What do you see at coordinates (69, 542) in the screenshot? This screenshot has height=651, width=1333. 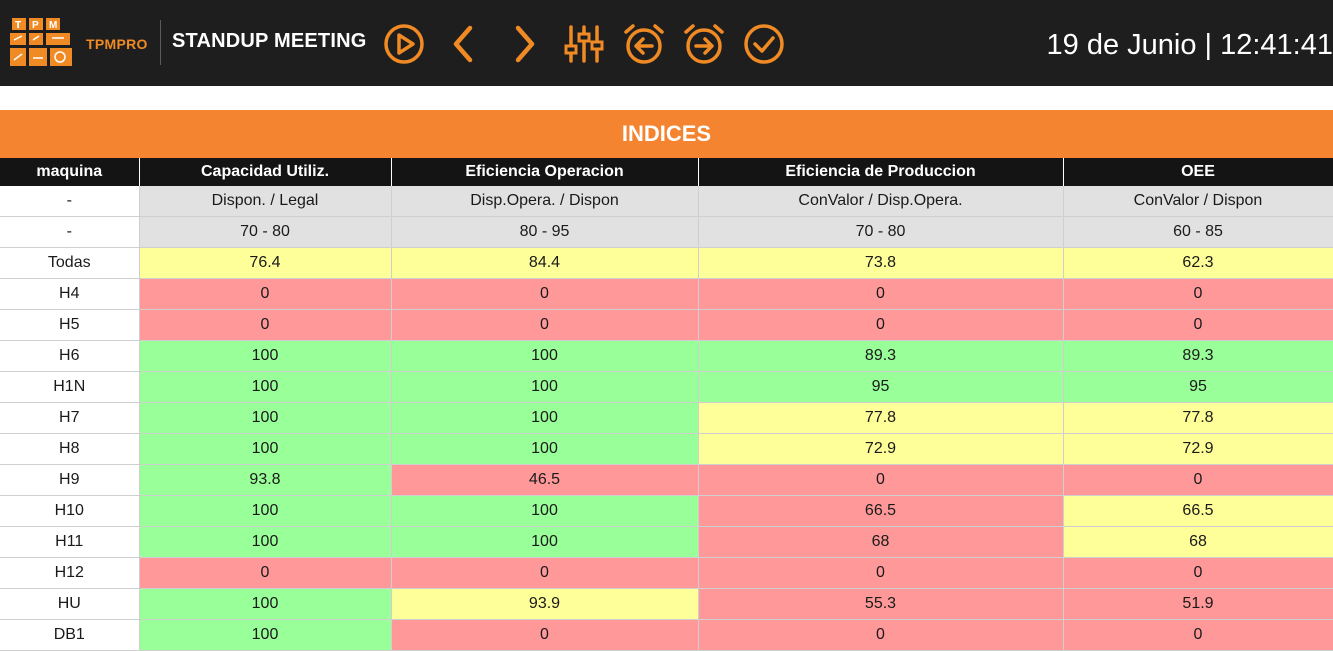 I see `machine-name-cell: H11` at bounding box center [69, 542].